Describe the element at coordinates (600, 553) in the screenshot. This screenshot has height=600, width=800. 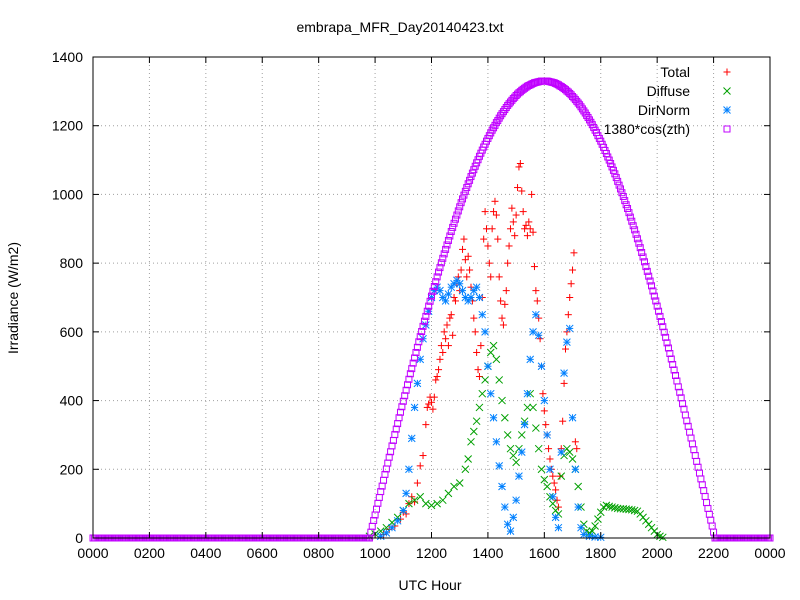
I see `x-tick-label: 1800` at that location.